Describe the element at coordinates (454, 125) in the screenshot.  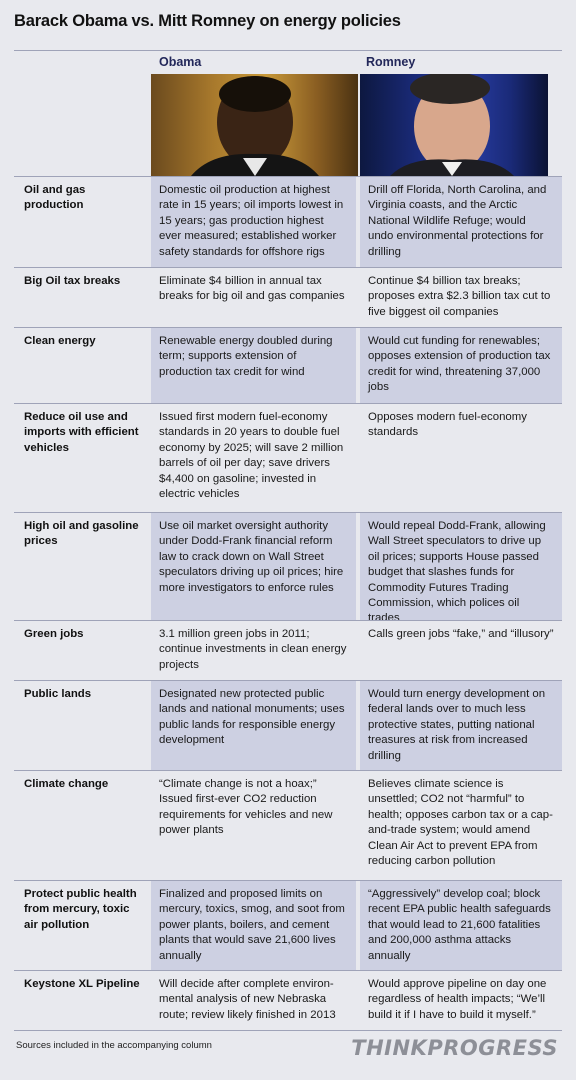
I see `romney-photo` at that location.